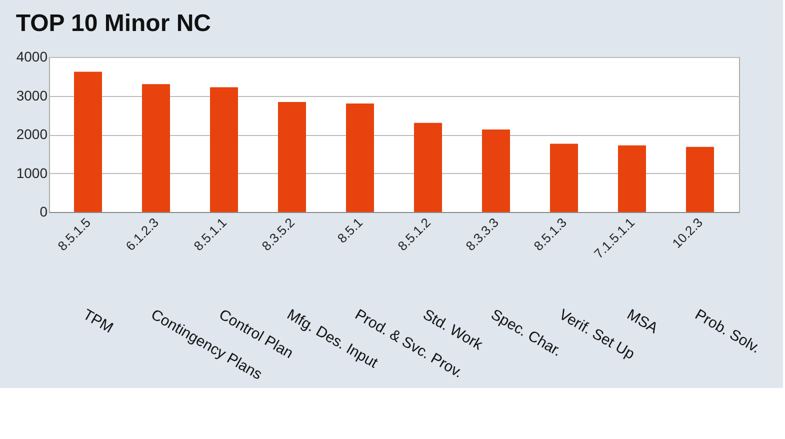  Describe the element at coordinates (98, 321) in the screenshot. I see `text: TPM` at that location.